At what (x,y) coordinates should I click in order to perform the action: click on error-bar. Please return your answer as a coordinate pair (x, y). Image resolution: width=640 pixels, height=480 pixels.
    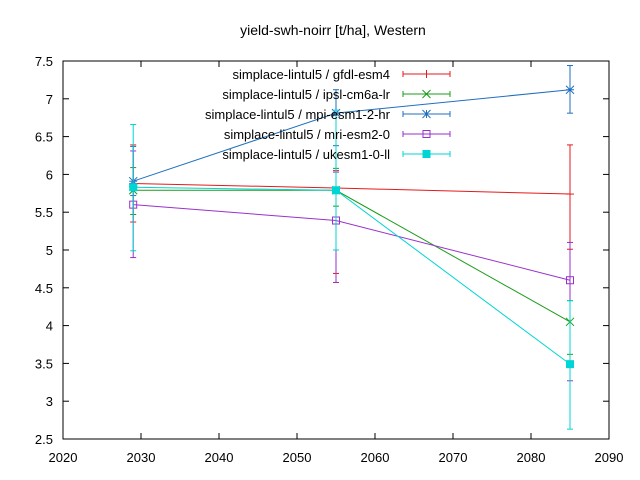
    Looking at the image, I should click on (336, 180).